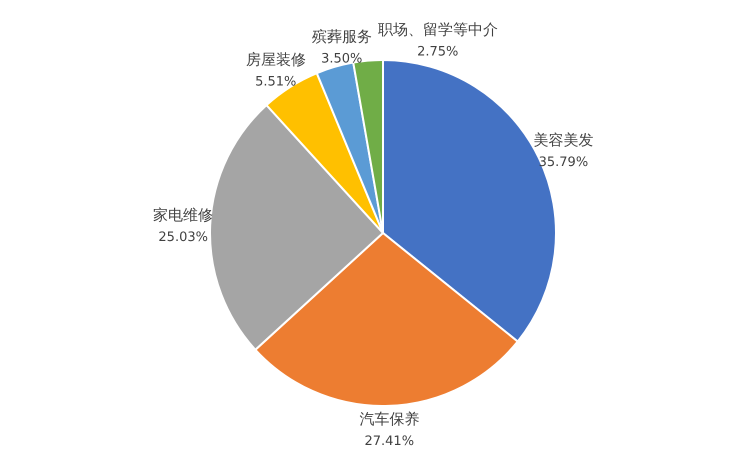  What do you see at coordinates (341, 59) in the screenshot?
I see `data-label: 3.50%` at bounding box center [341, 59].